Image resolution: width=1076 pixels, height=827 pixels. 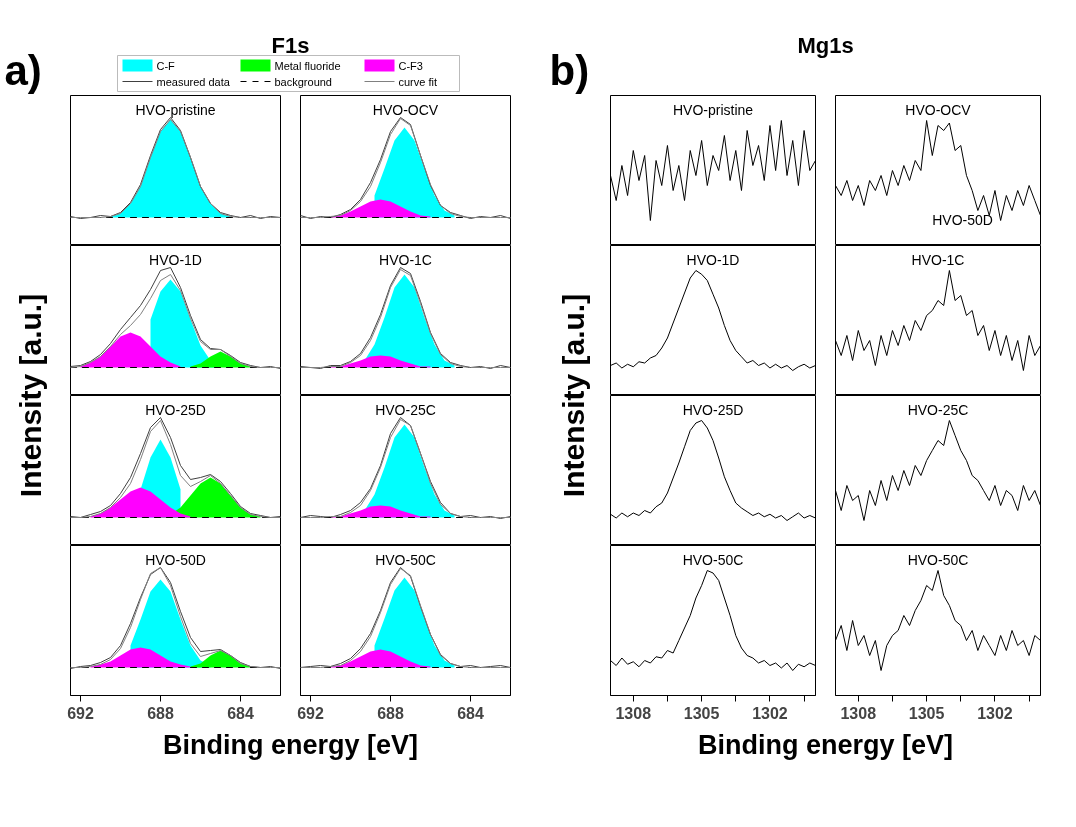 What do you see at coordinates (193, 81) in the screenshot?
I see `legend-label: measured data` at bounding box center [193, 81].